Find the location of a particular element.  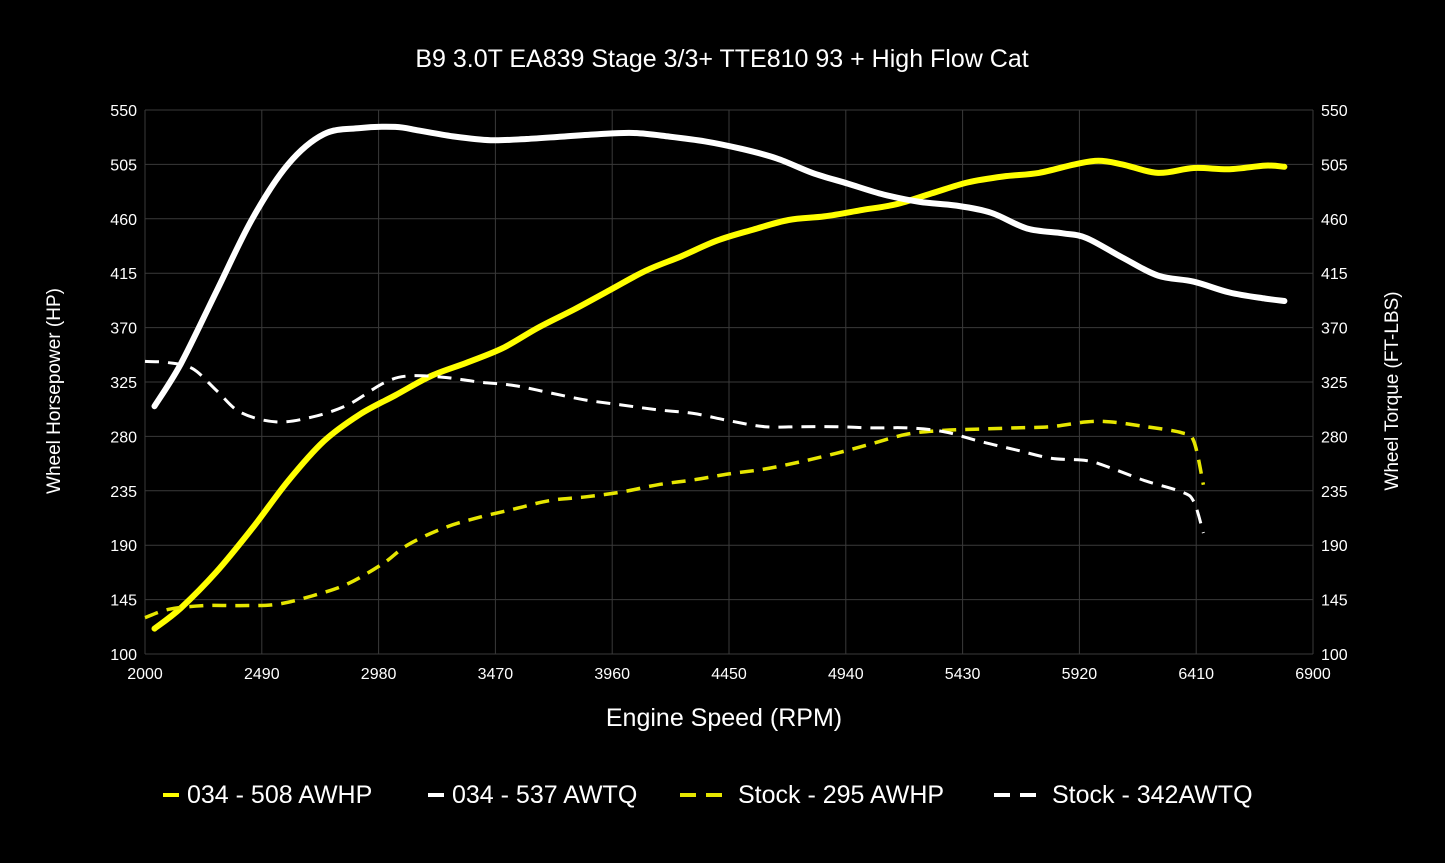

legend-label: 034 - 508 AWHP is located at coordinates (279, 795).